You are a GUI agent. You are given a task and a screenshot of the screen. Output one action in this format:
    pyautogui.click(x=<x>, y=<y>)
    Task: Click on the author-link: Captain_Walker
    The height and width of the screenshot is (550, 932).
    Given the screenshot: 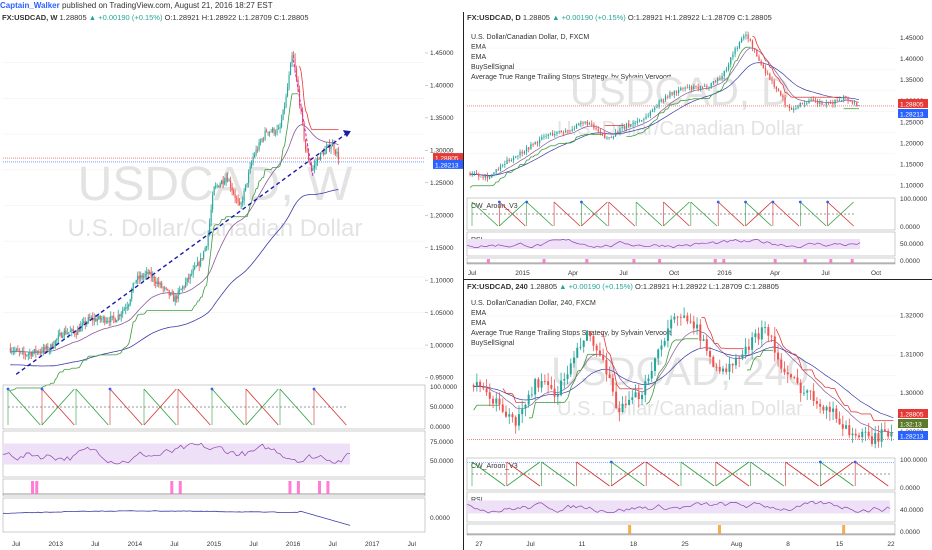 What is the action you would take?
    pyautogui.click(x=30, y=5)
    